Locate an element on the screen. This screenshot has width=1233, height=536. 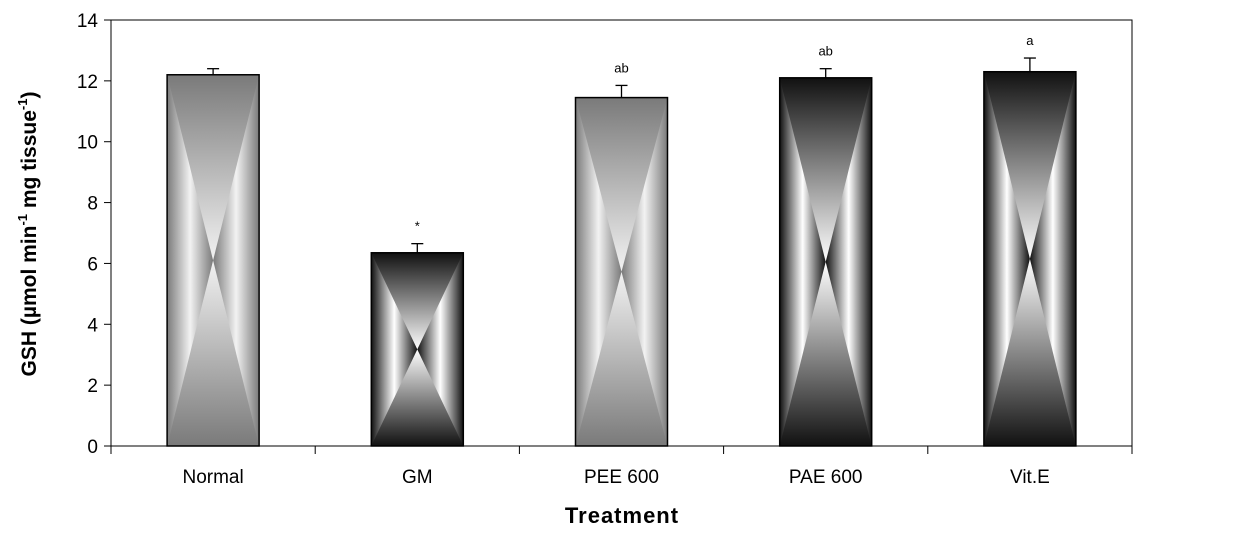
y-tick-label: 8 is located at coordinates (92, 204).